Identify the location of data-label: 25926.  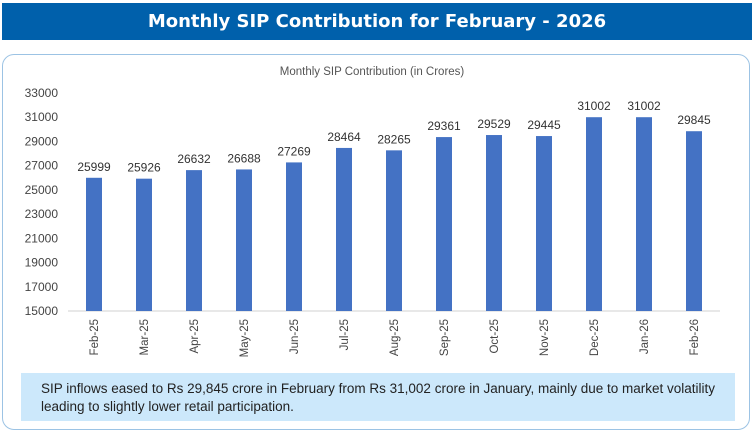
(144, 168).